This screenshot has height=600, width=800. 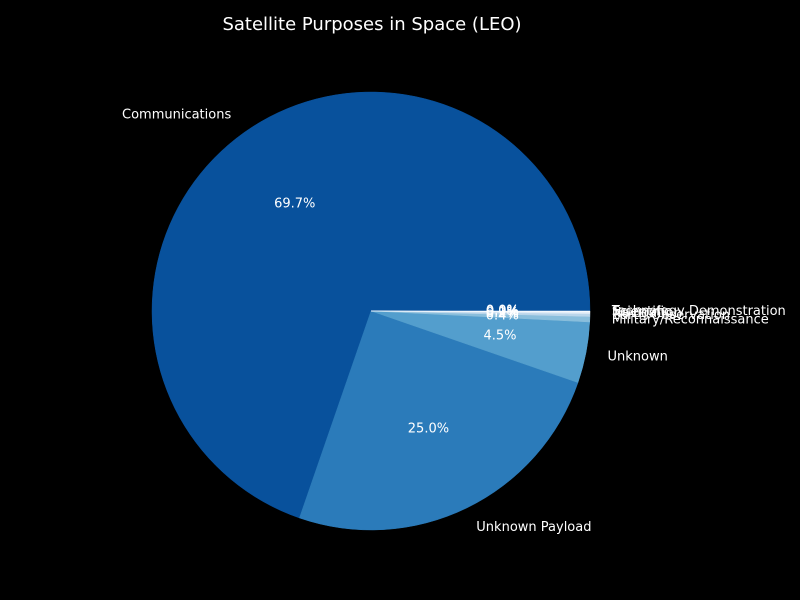 I want to click on slice-label-earth-observation: Earth Observation, so click(x=671, y=315).